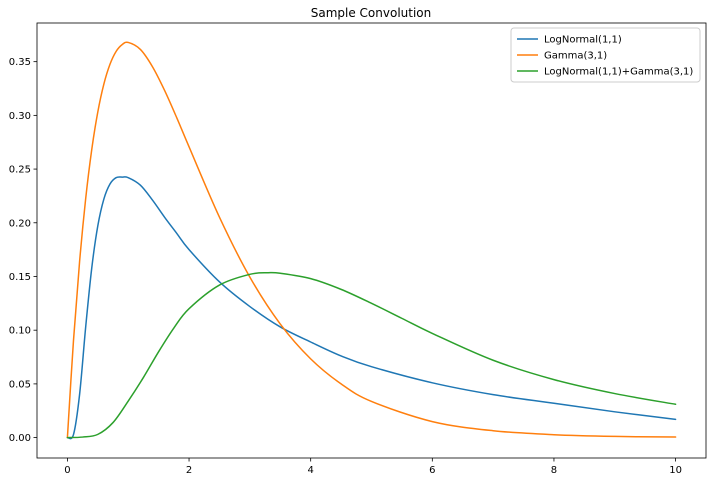 The width and height of the screenshot is (713, 482). What do you see at coordinates (20, 116) in the screenshot?
I see `y-tick-label: 0.30` at bounding box center [20, 116].